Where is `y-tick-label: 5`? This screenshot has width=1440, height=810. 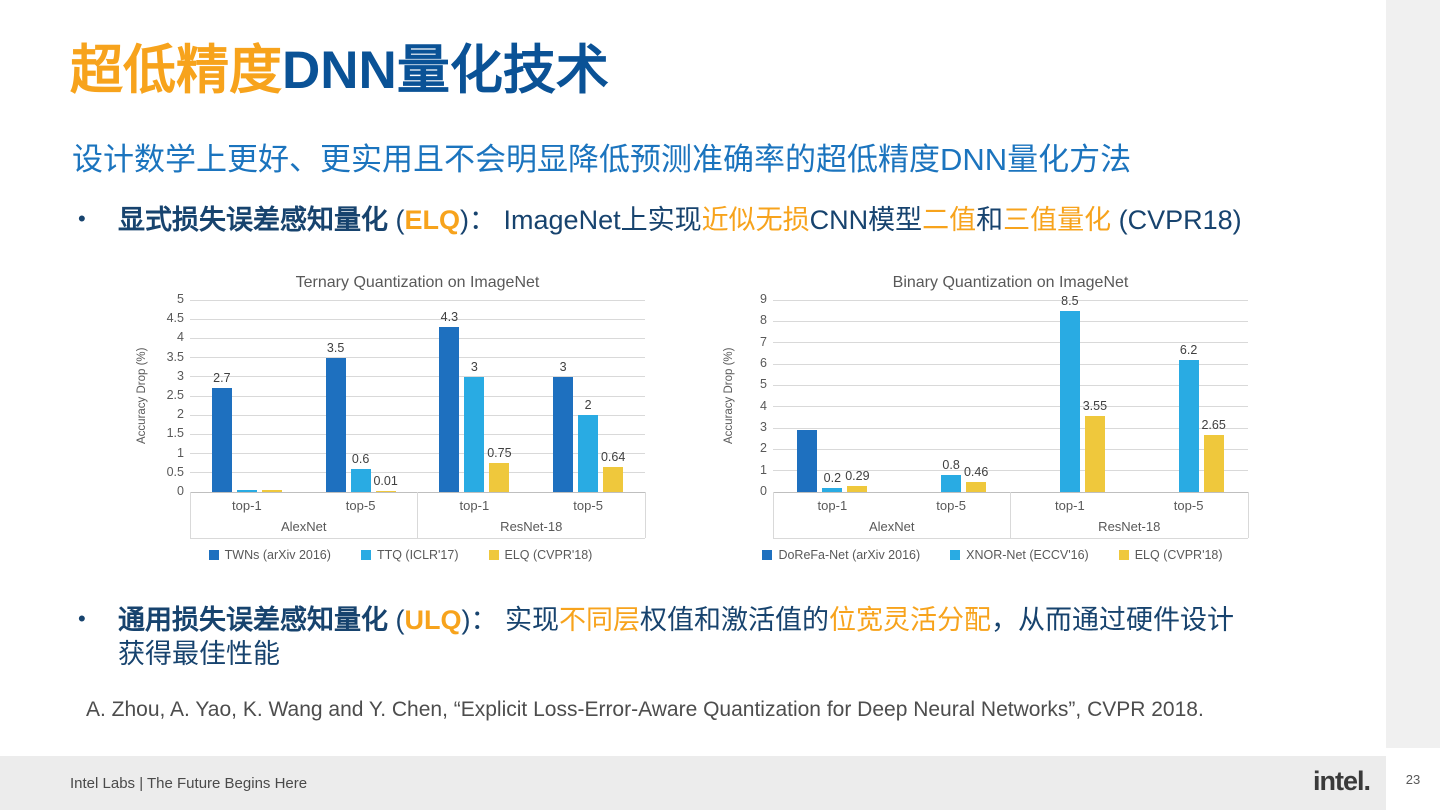 y-tick-label: 5 is located at coordinates (763, 384).